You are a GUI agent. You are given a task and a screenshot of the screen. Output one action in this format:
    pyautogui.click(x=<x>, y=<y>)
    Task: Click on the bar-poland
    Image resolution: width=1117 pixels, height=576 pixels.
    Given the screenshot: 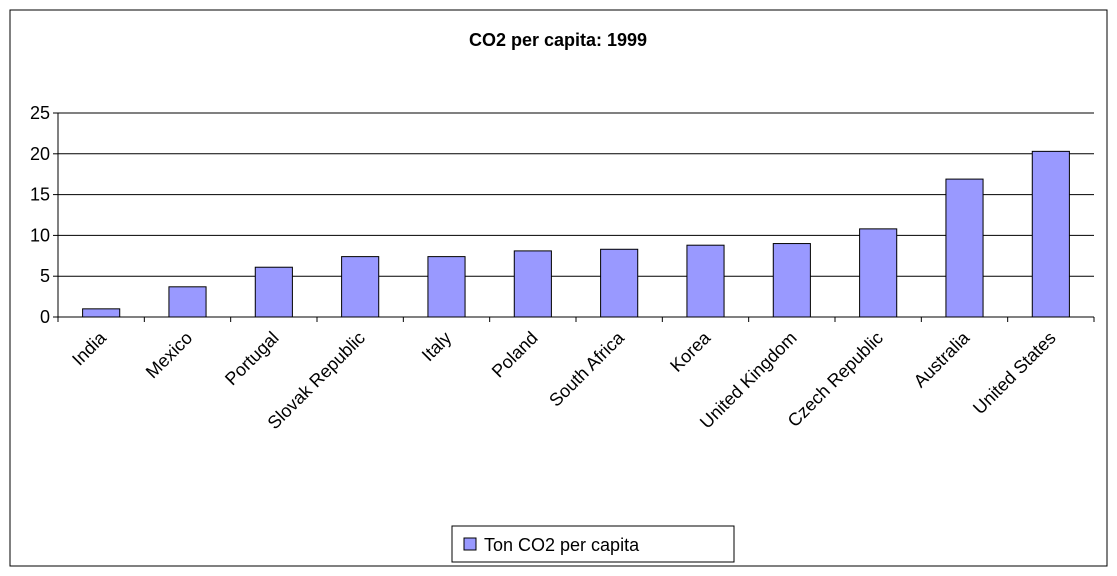 What is the action you would take?
    pyautogui.click(x=532, y=284)
    